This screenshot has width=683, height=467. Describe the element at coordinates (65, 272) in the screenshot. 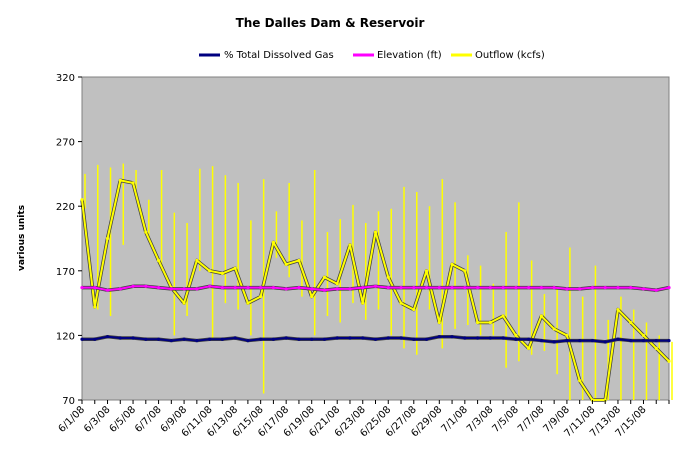

I see `y-tick-label-2: 170` at that location.